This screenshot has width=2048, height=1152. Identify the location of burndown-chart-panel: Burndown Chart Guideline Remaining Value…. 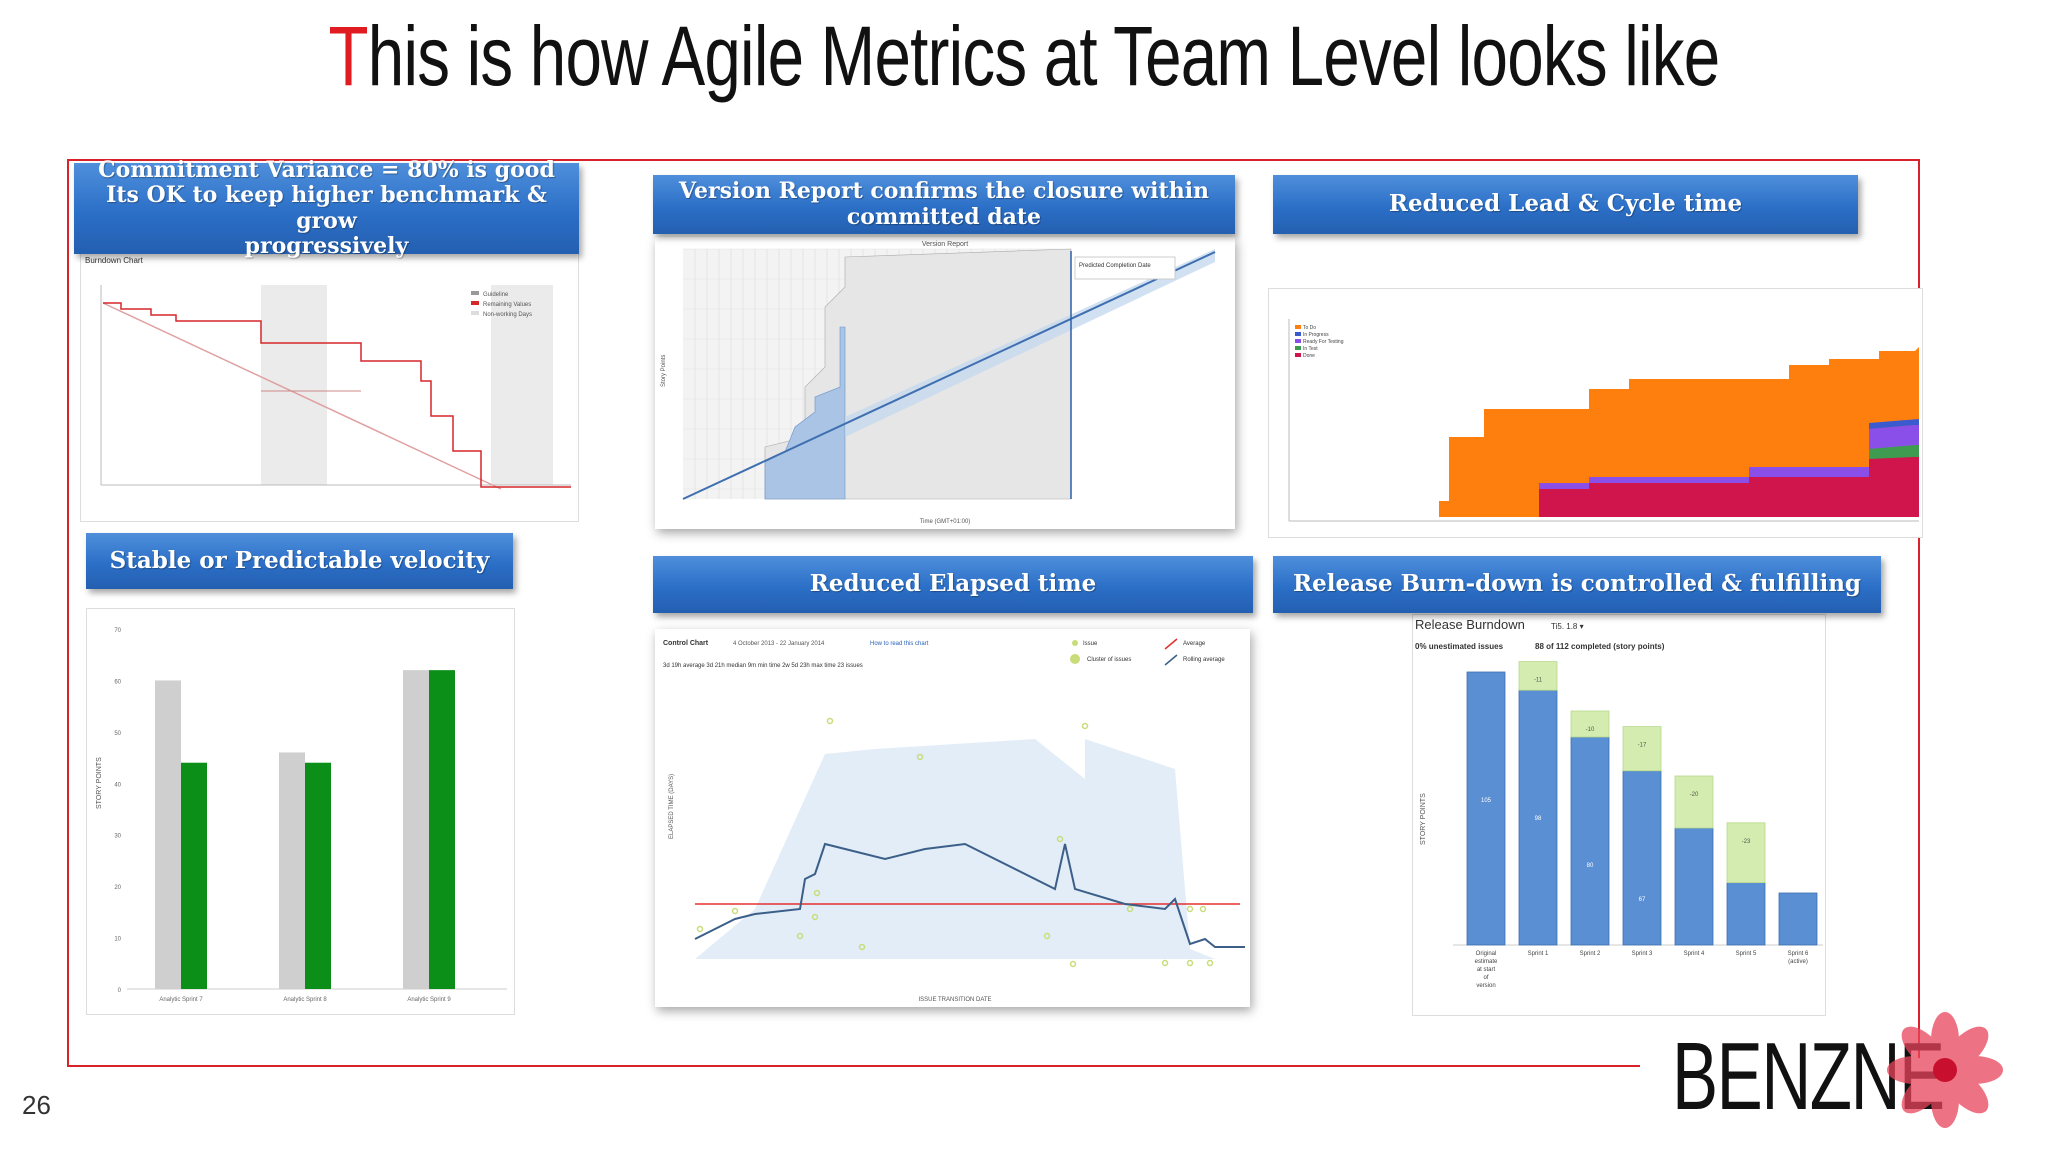
(329, 386).